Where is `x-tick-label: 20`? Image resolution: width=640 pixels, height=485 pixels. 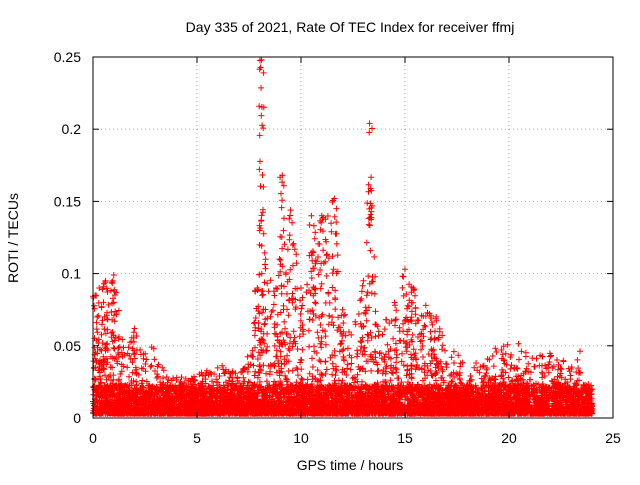 x-tick-label: 20 is located at coordinates (509, 438).